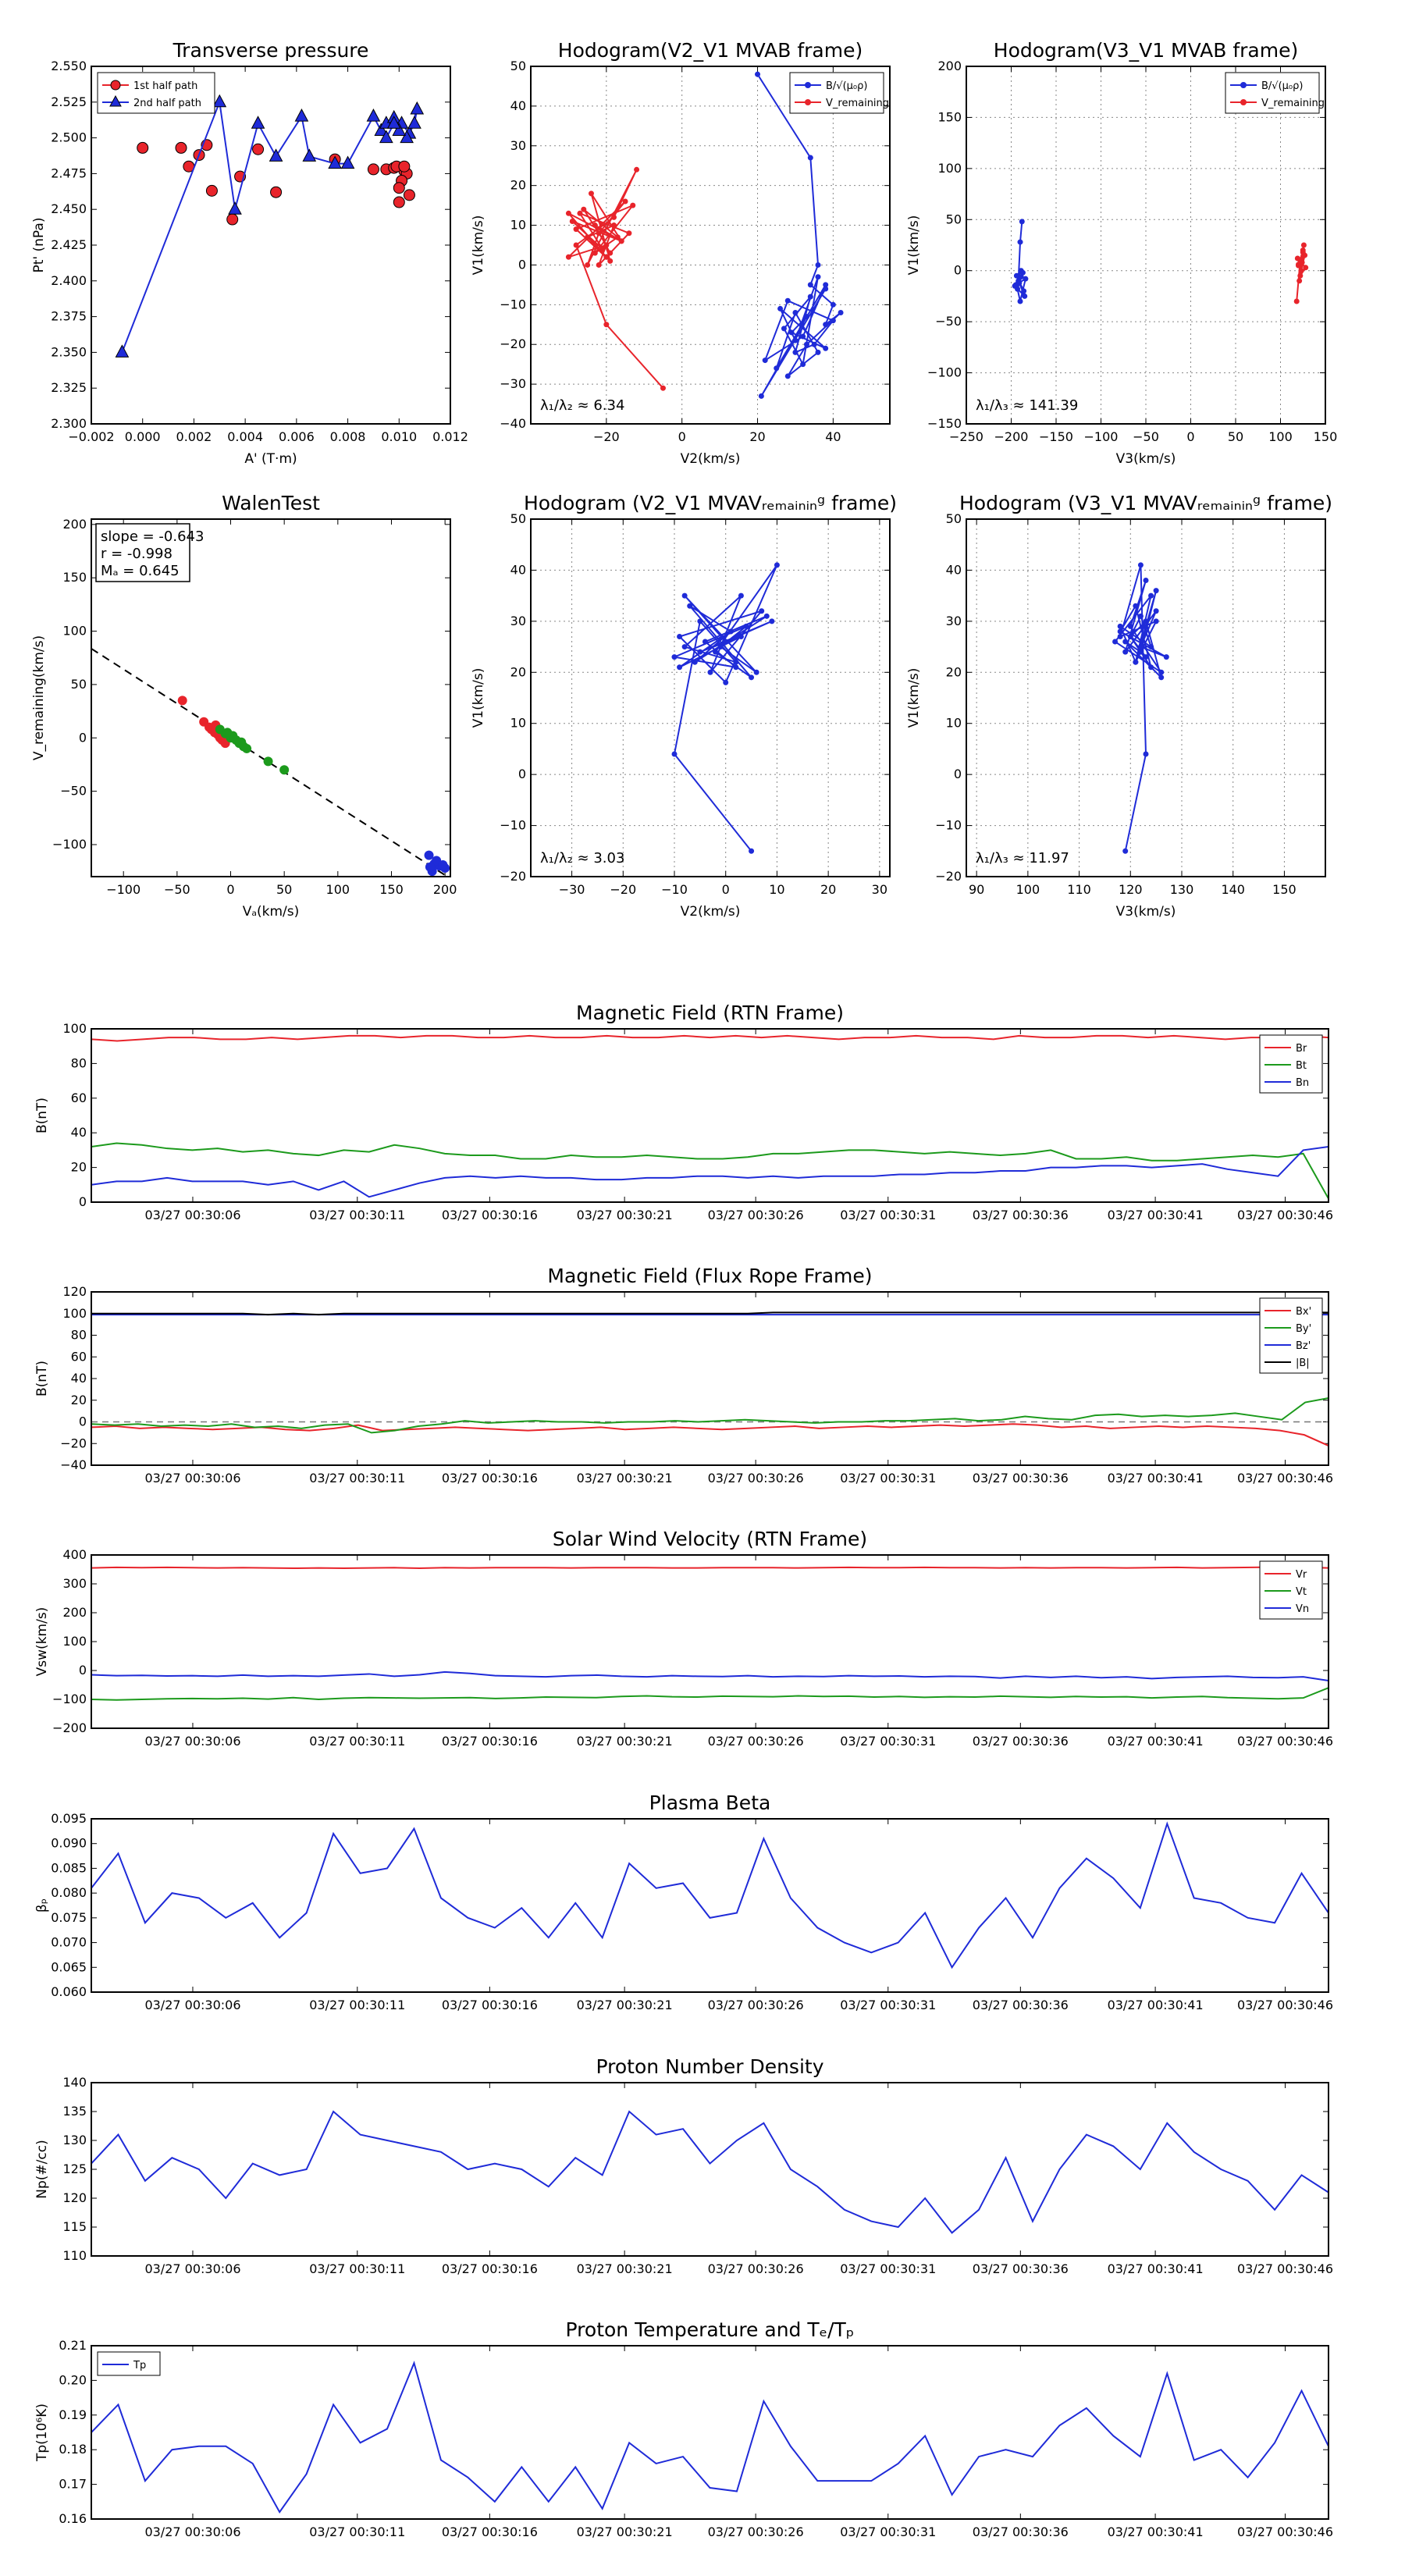 The width and height of the screenshot is (1405, 2576). What do you see at coordinates (1027, 405) in the screenshot?
I see `annotation-text: λ₁/λ₃ ≈ 141.39` at bounding box center [1027, 405].